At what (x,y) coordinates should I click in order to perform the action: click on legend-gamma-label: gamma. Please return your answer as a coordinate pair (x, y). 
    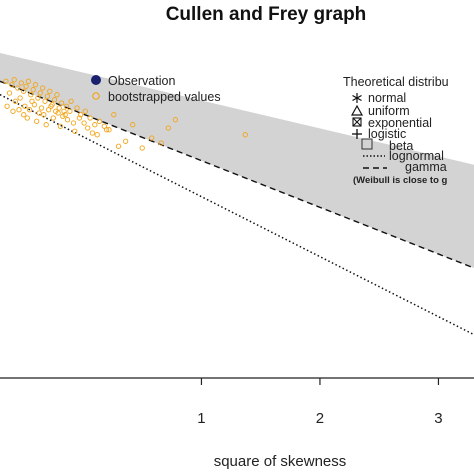
    Looking at the image, I should click on (426, 167).